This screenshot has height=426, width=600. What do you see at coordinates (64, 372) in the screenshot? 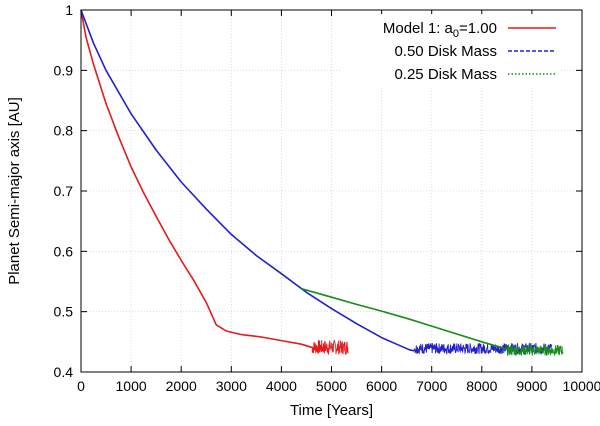
I see `y-tick-label: 0.4` at bounding box center [64, 372].